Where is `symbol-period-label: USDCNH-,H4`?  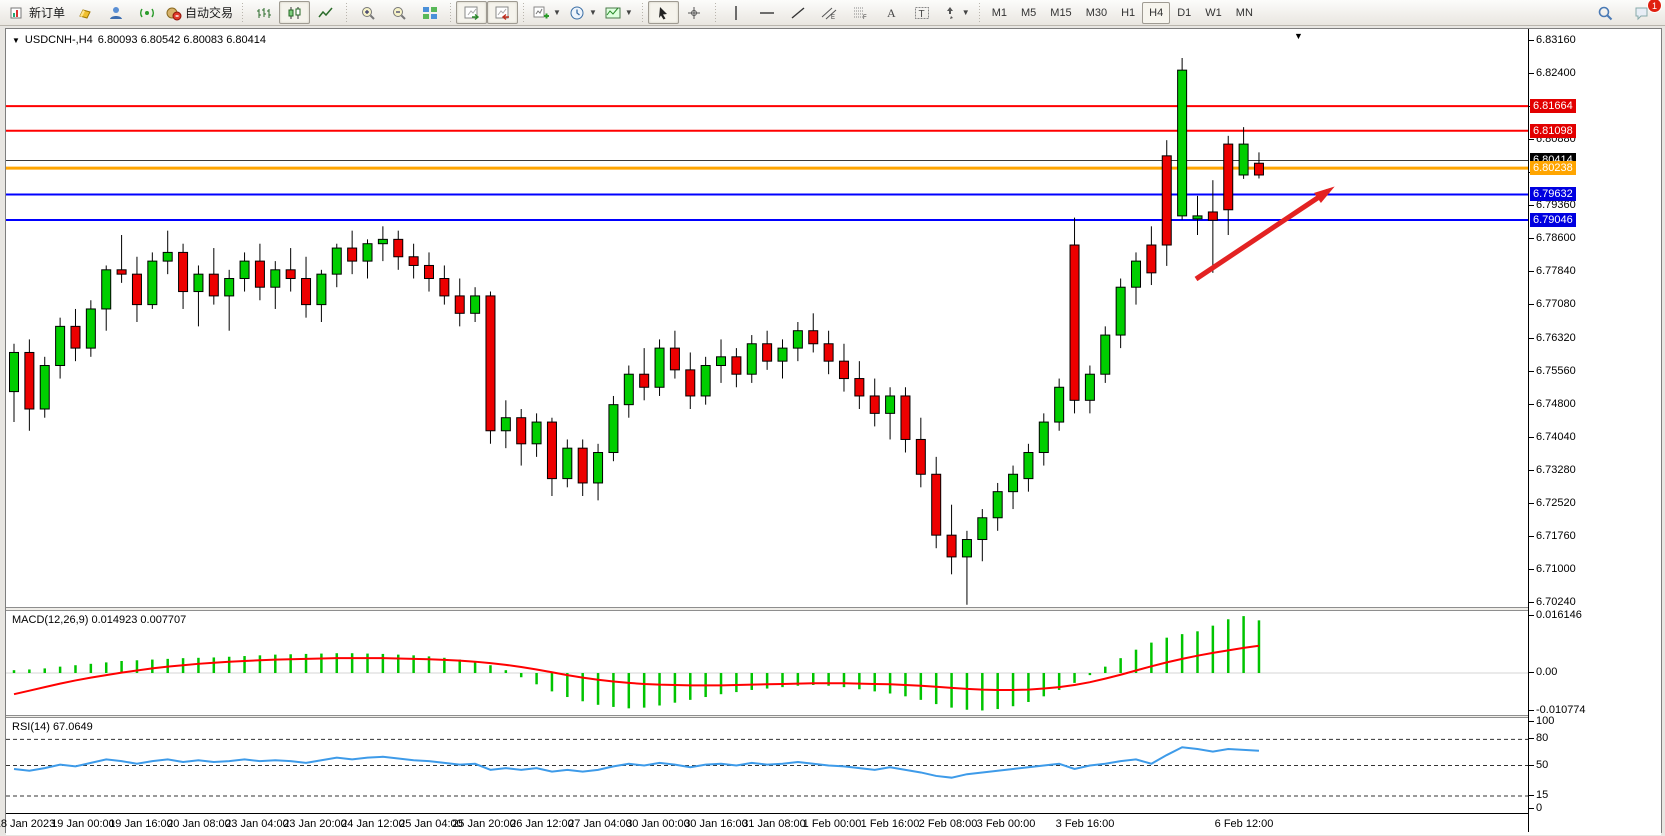 symbol-period-label: USDCNH-,H4 is located at coordinates (58, 40).